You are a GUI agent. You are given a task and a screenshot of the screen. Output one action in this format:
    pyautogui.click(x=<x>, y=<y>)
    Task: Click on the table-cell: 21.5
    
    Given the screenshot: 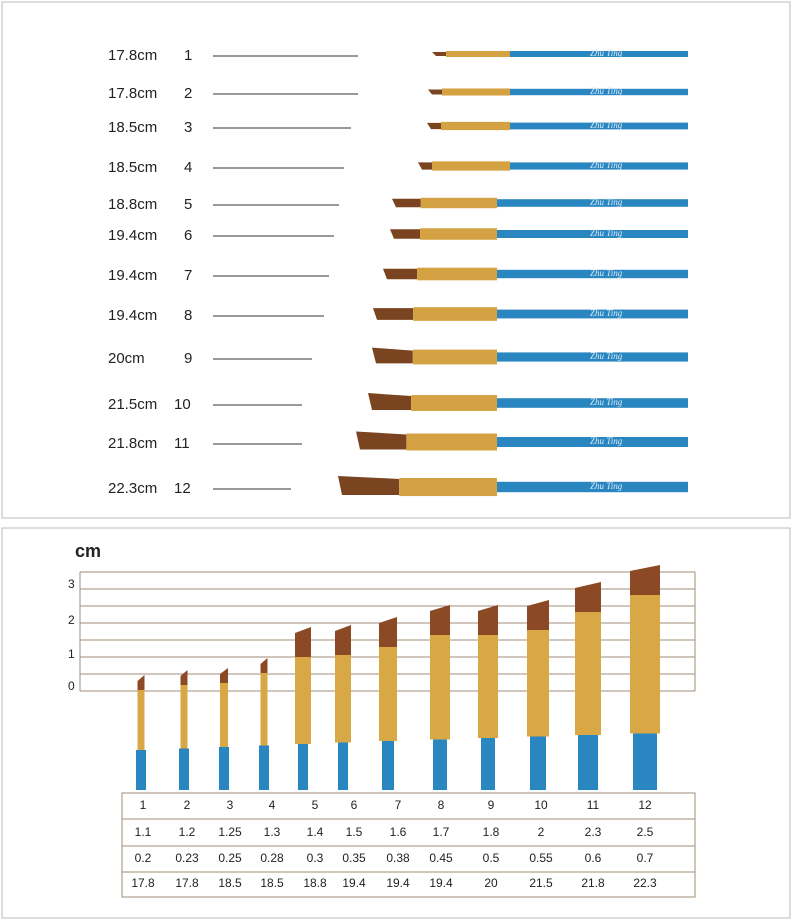 What is the action you would take?
    pyautogui.click(x=541, y=883)
    